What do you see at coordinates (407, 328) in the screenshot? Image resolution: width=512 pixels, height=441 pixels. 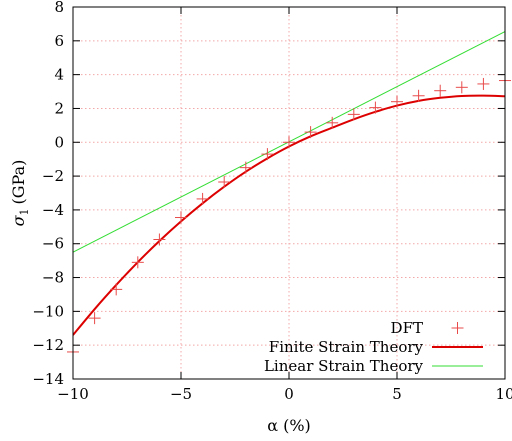 I see `legend-label: DFT` at bounding box center [407, 328].